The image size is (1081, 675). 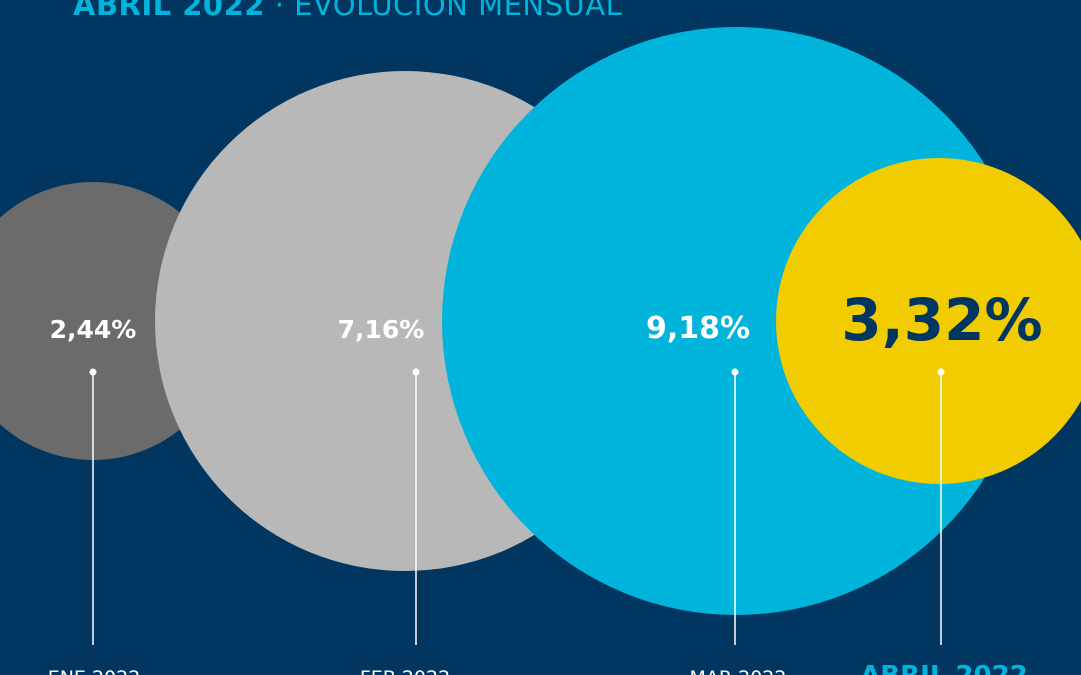 What do you see at coordinates (381, 329) in the screenshot?
I see `value-label-feb-2022: 7,16%` at bounding box center [381, 329].